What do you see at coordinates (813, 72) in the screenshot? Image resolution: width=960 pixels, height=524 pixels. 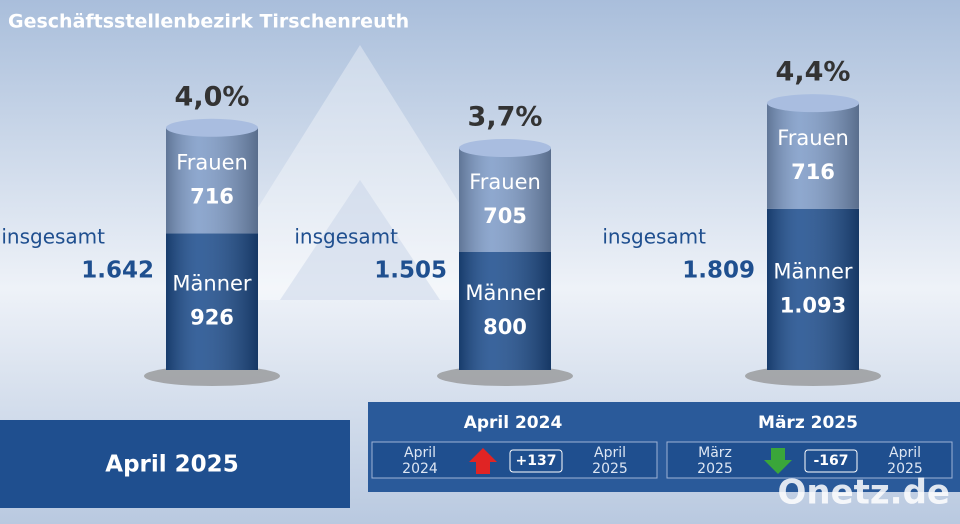 I see `rate-label: 4,4%` at bounding box center [813, 72].